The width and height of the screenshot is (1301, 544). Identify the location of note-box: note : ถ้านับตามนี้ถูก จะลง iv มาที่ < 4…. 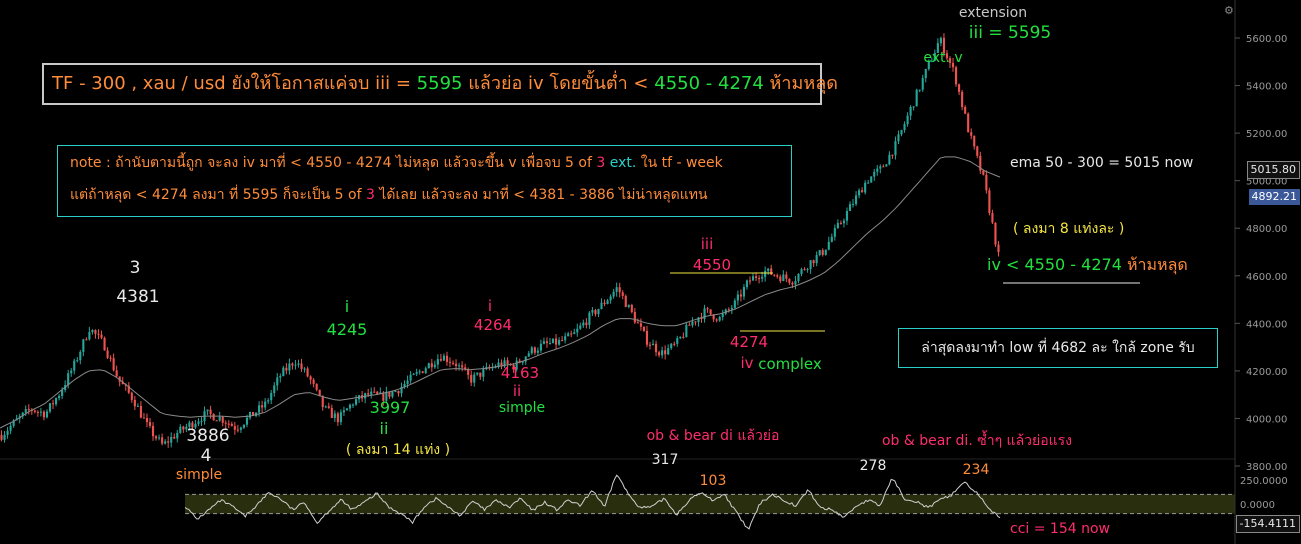
(424, 181).